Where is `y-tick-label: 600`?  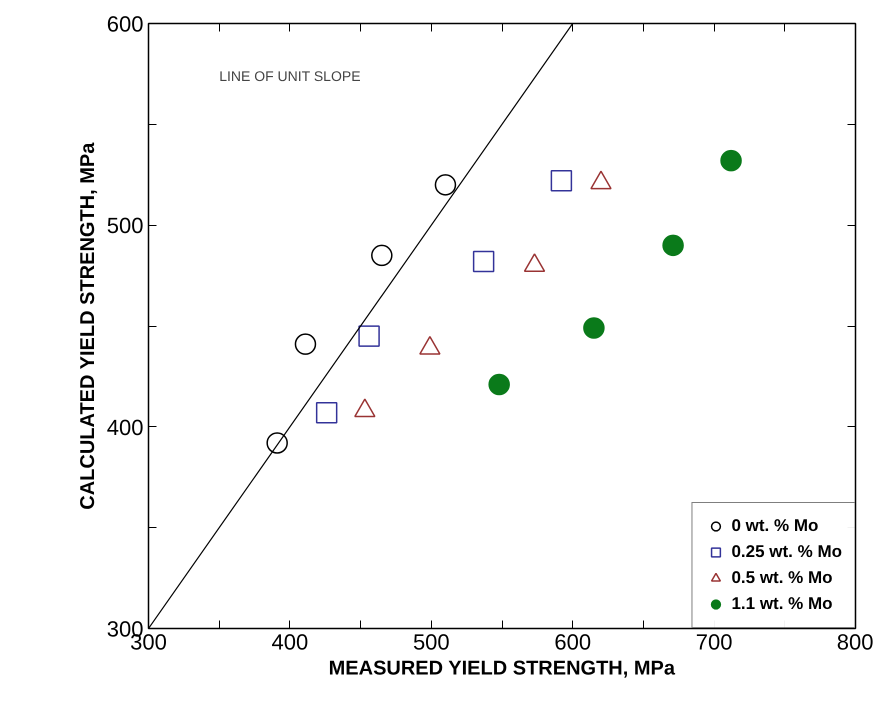 y-tick-label: 600 is located at coordinates (125, 24).